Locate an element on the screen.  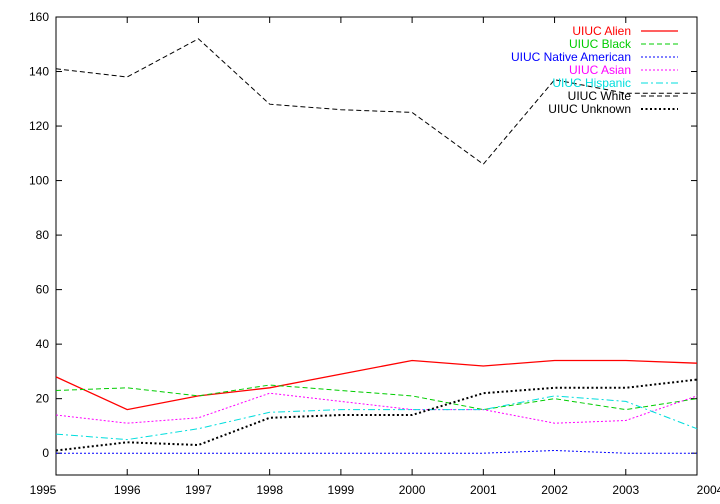
y-tick-label: 140 is located at coordinates (39, 72).